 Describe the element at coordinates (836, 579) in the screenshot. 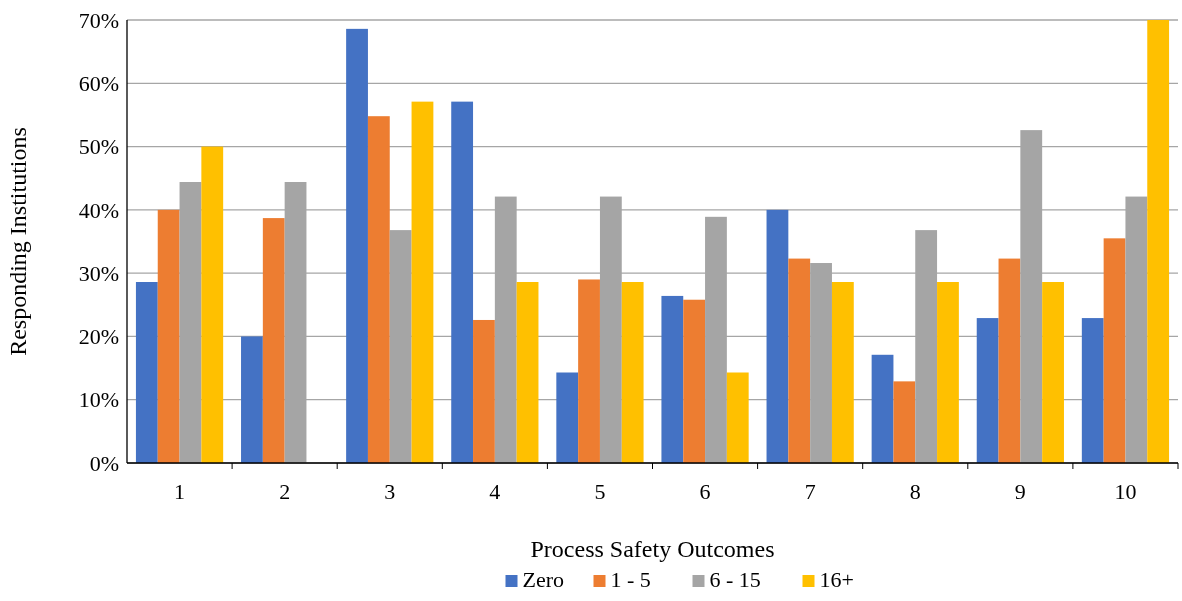

I see `legend-label: 16+` at that location.